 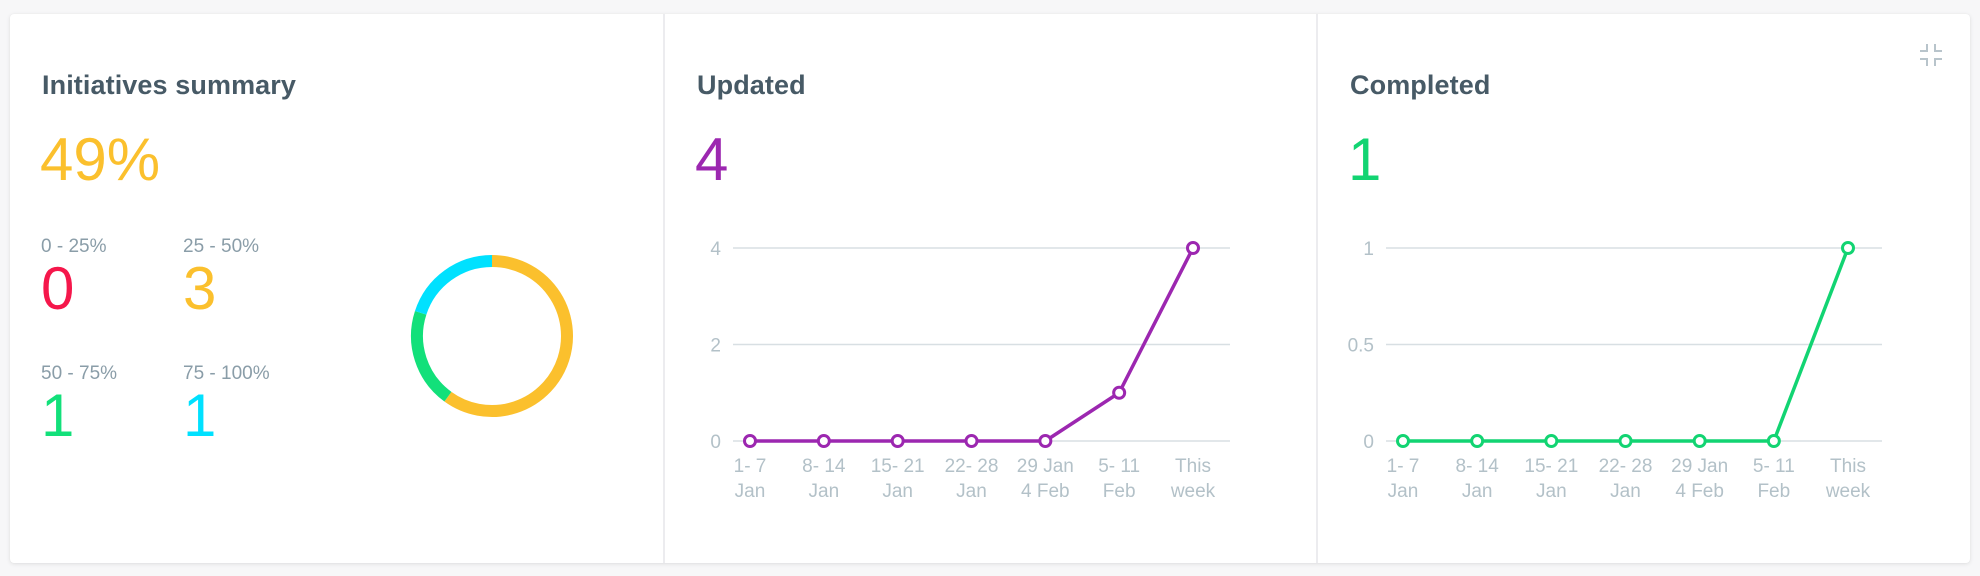 What do you see at coordinates (751, 85) in the screenshot?
I see `updated-title: Updated` at bounding box center [751, 85].